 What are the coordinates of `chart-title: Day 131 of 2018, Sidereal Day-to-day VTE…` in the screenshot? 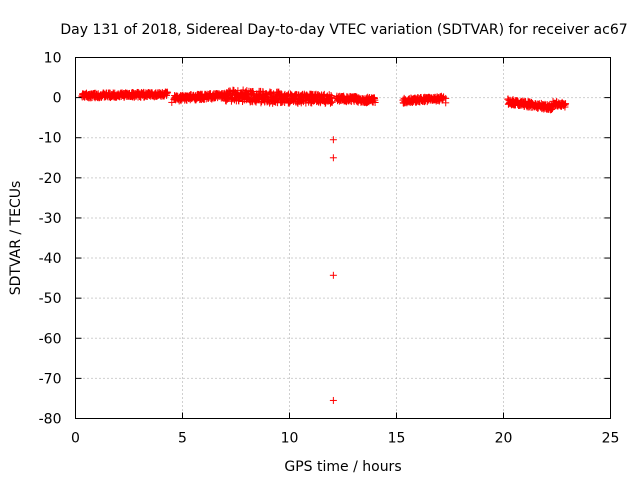 It's located at (343, 30).